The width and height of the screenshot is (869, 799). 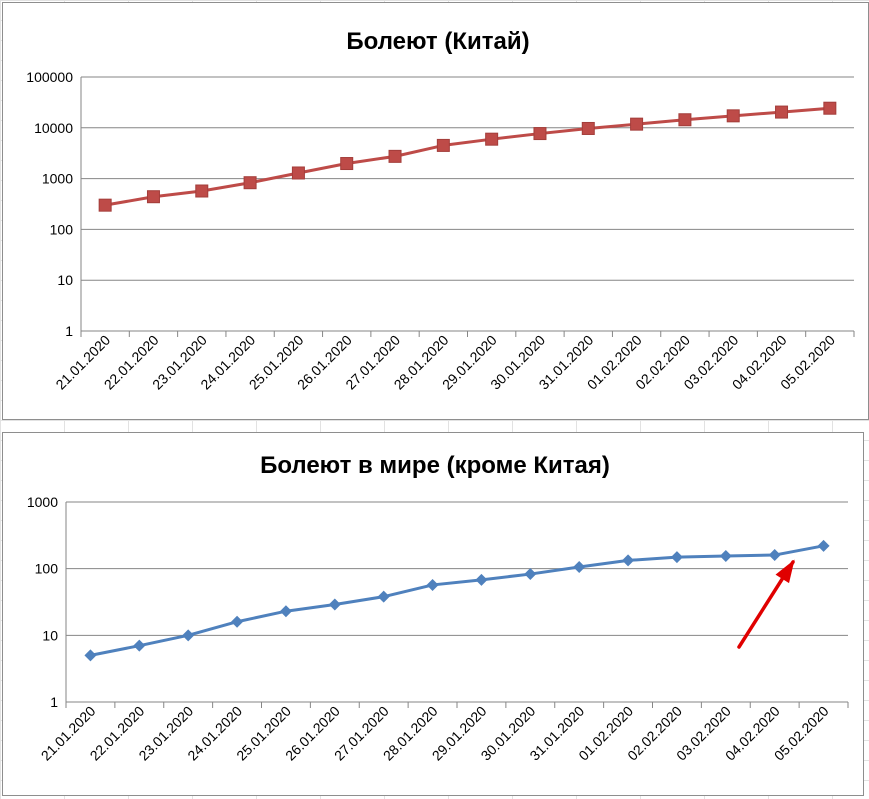 What do you see at coordinates (49, 77) in the screenshot?
I see `y-tick-label: 100000` at bounding box center [49, 77].